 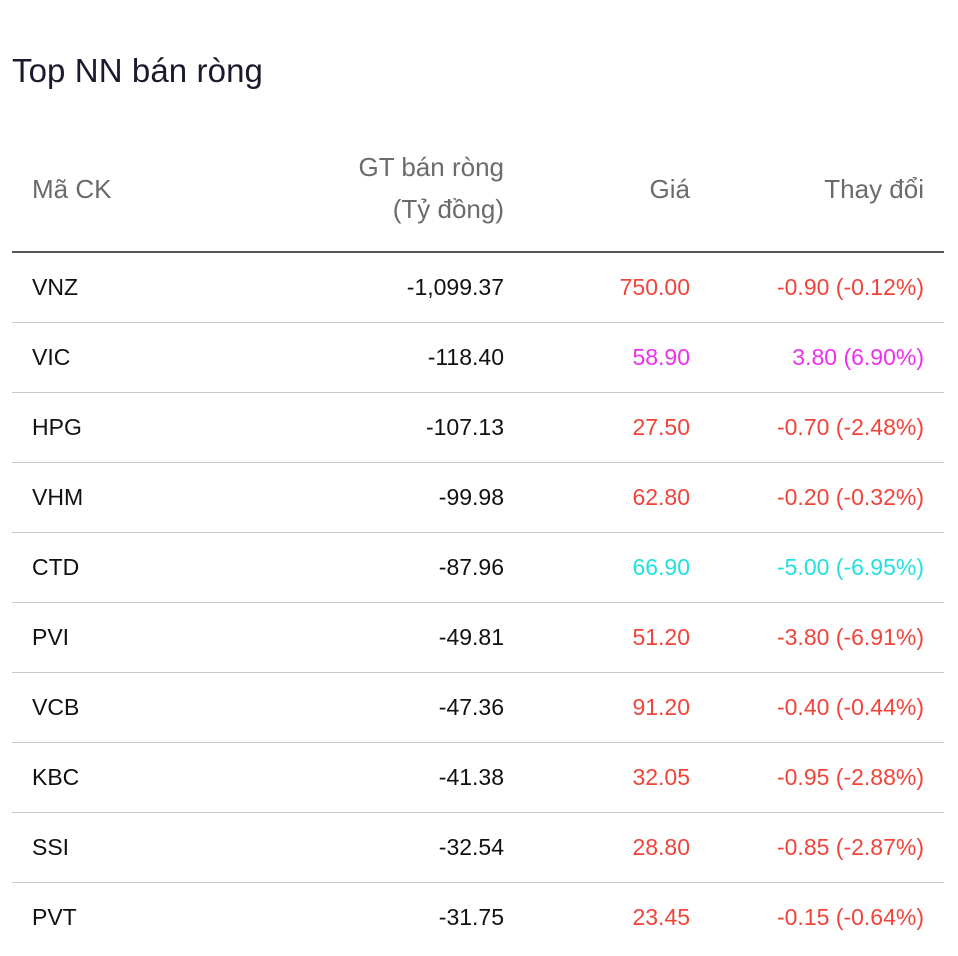 I want to click on page-title: Top NN bán ròng, so click(x=137, y=70).